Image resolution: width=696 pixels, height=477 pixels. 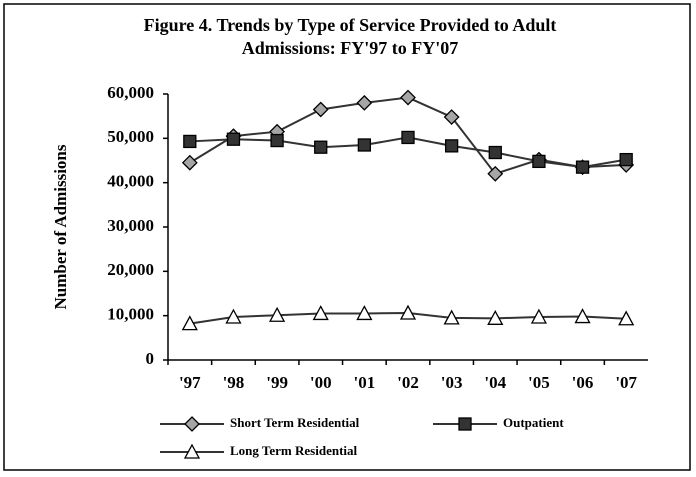 What do you see at coordinates (295, 422) in the screenshot?
I see `legend-label: Short Term Residential` at bounding box center [295, 422].